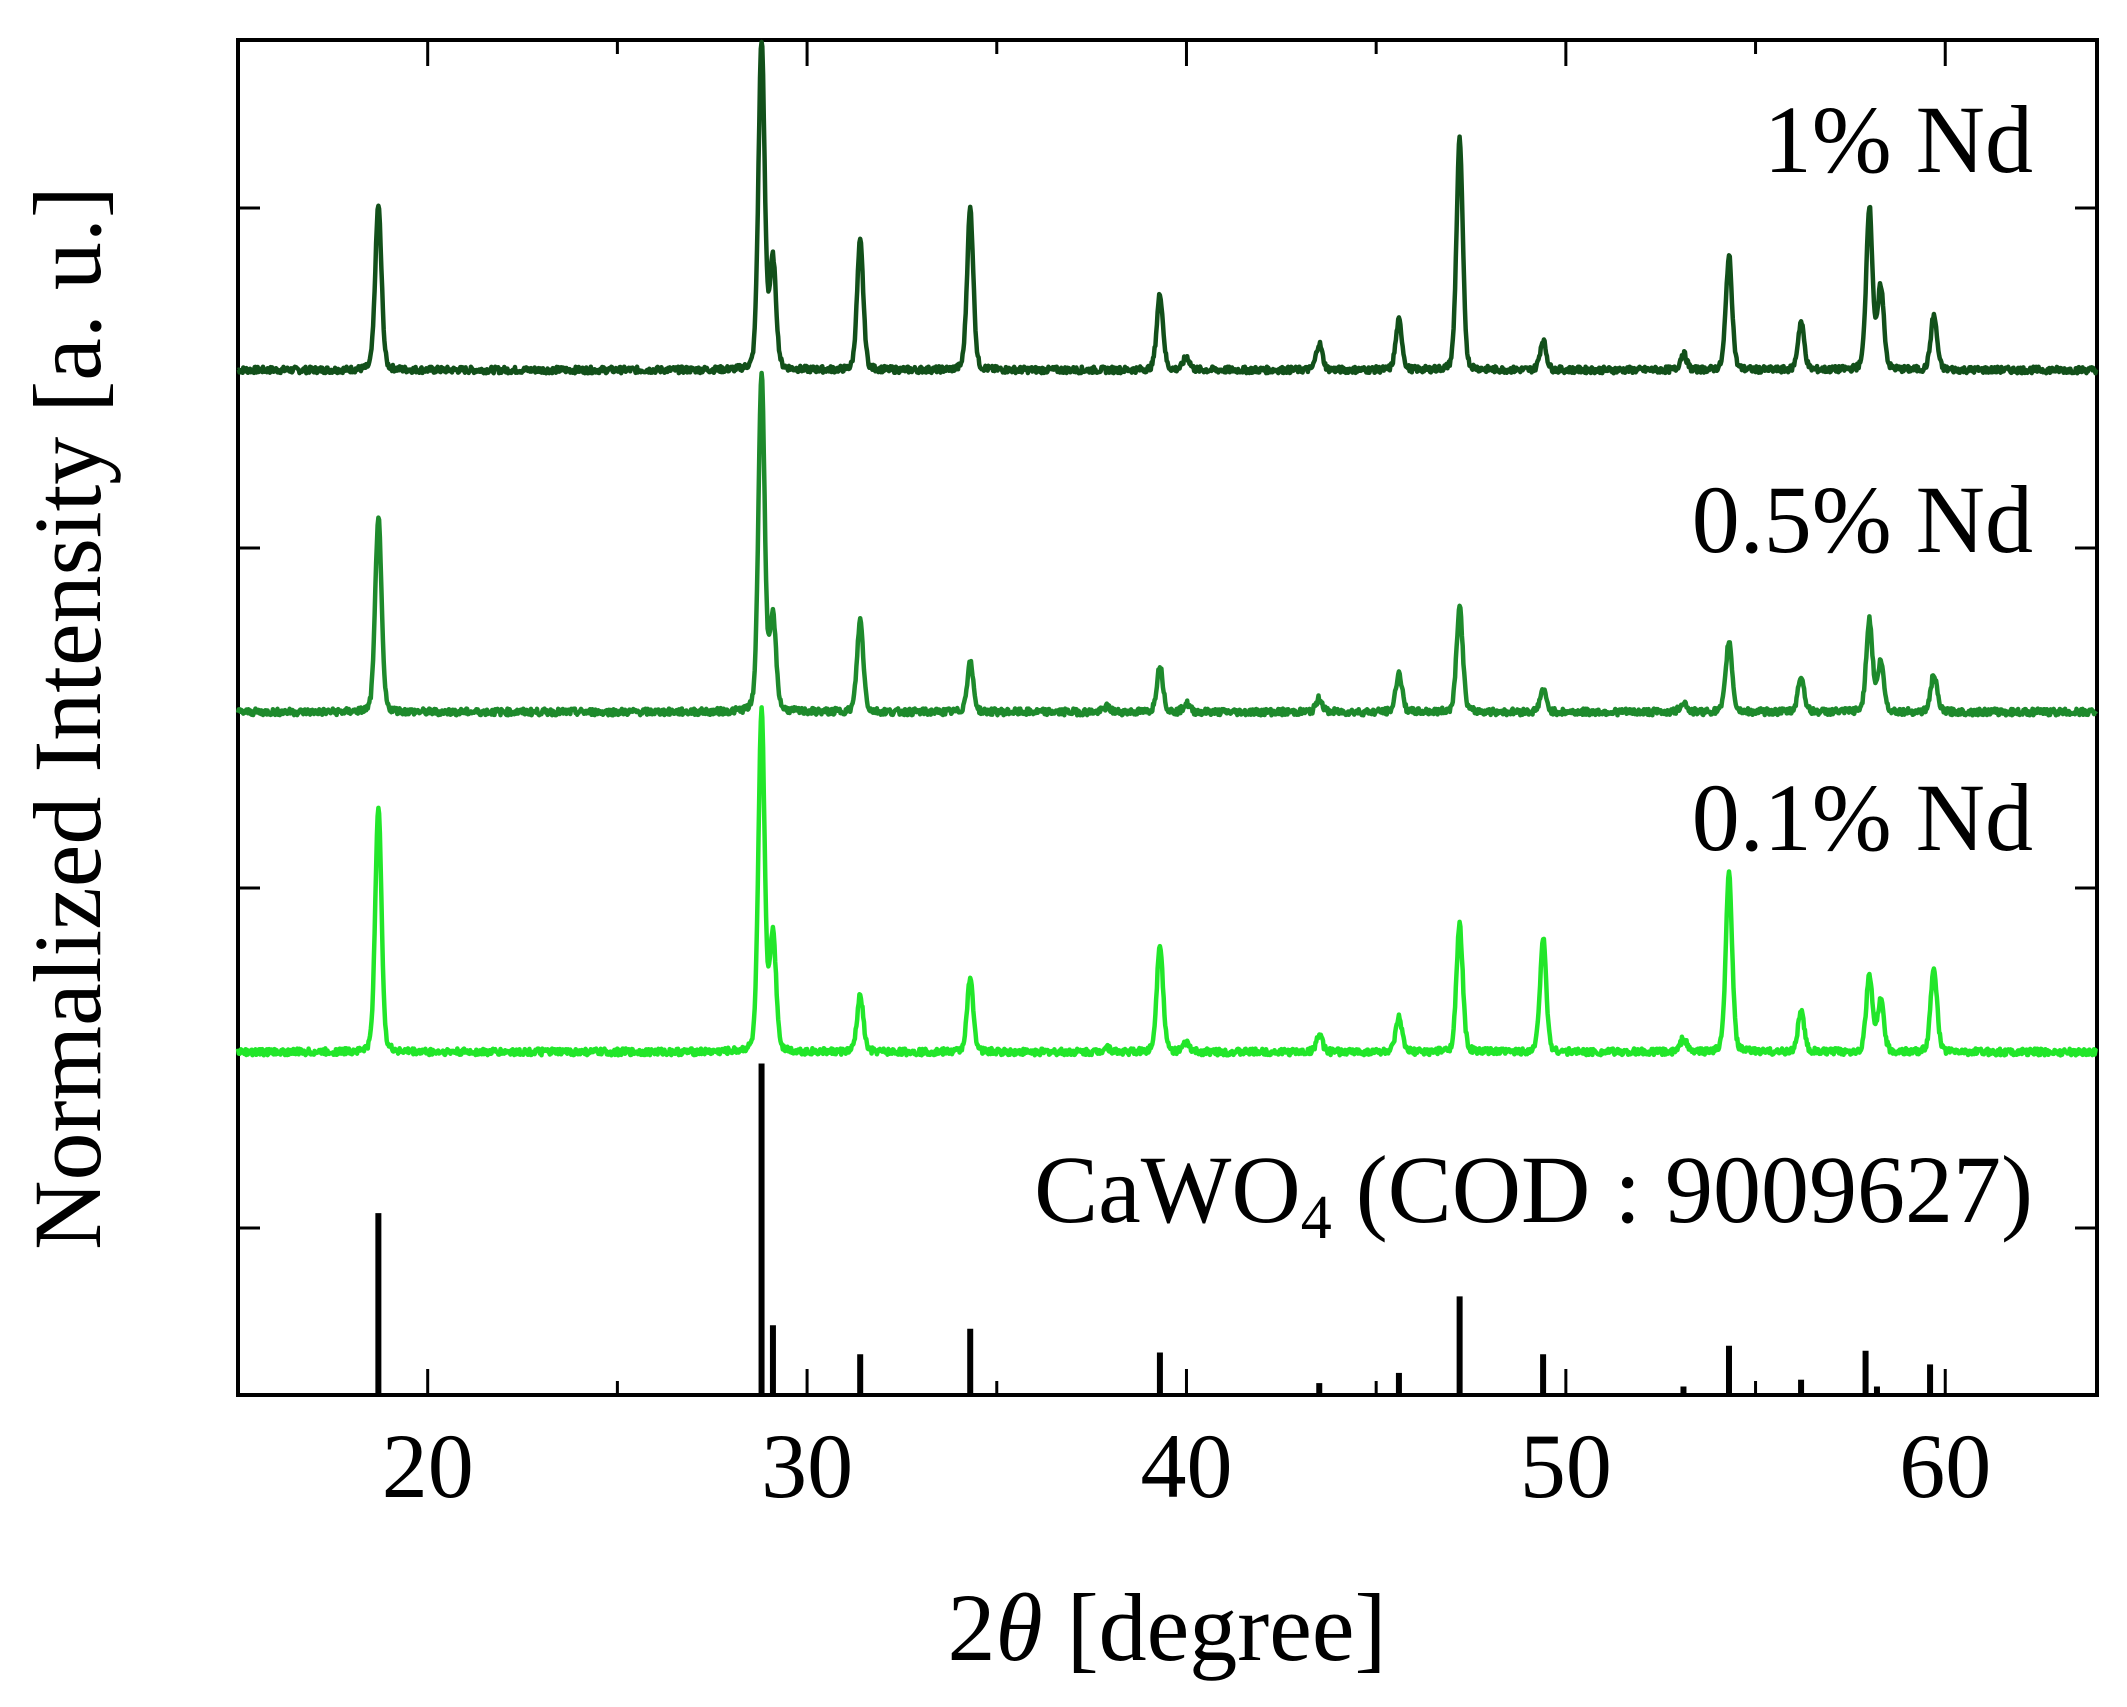 The width and height of the screenshot is (2127, 1707). What do you see at coordinates (1019, 1627) in the screenshot?
I see `x-axis-label-theta: θ` at bounding box center [1019, 1627].